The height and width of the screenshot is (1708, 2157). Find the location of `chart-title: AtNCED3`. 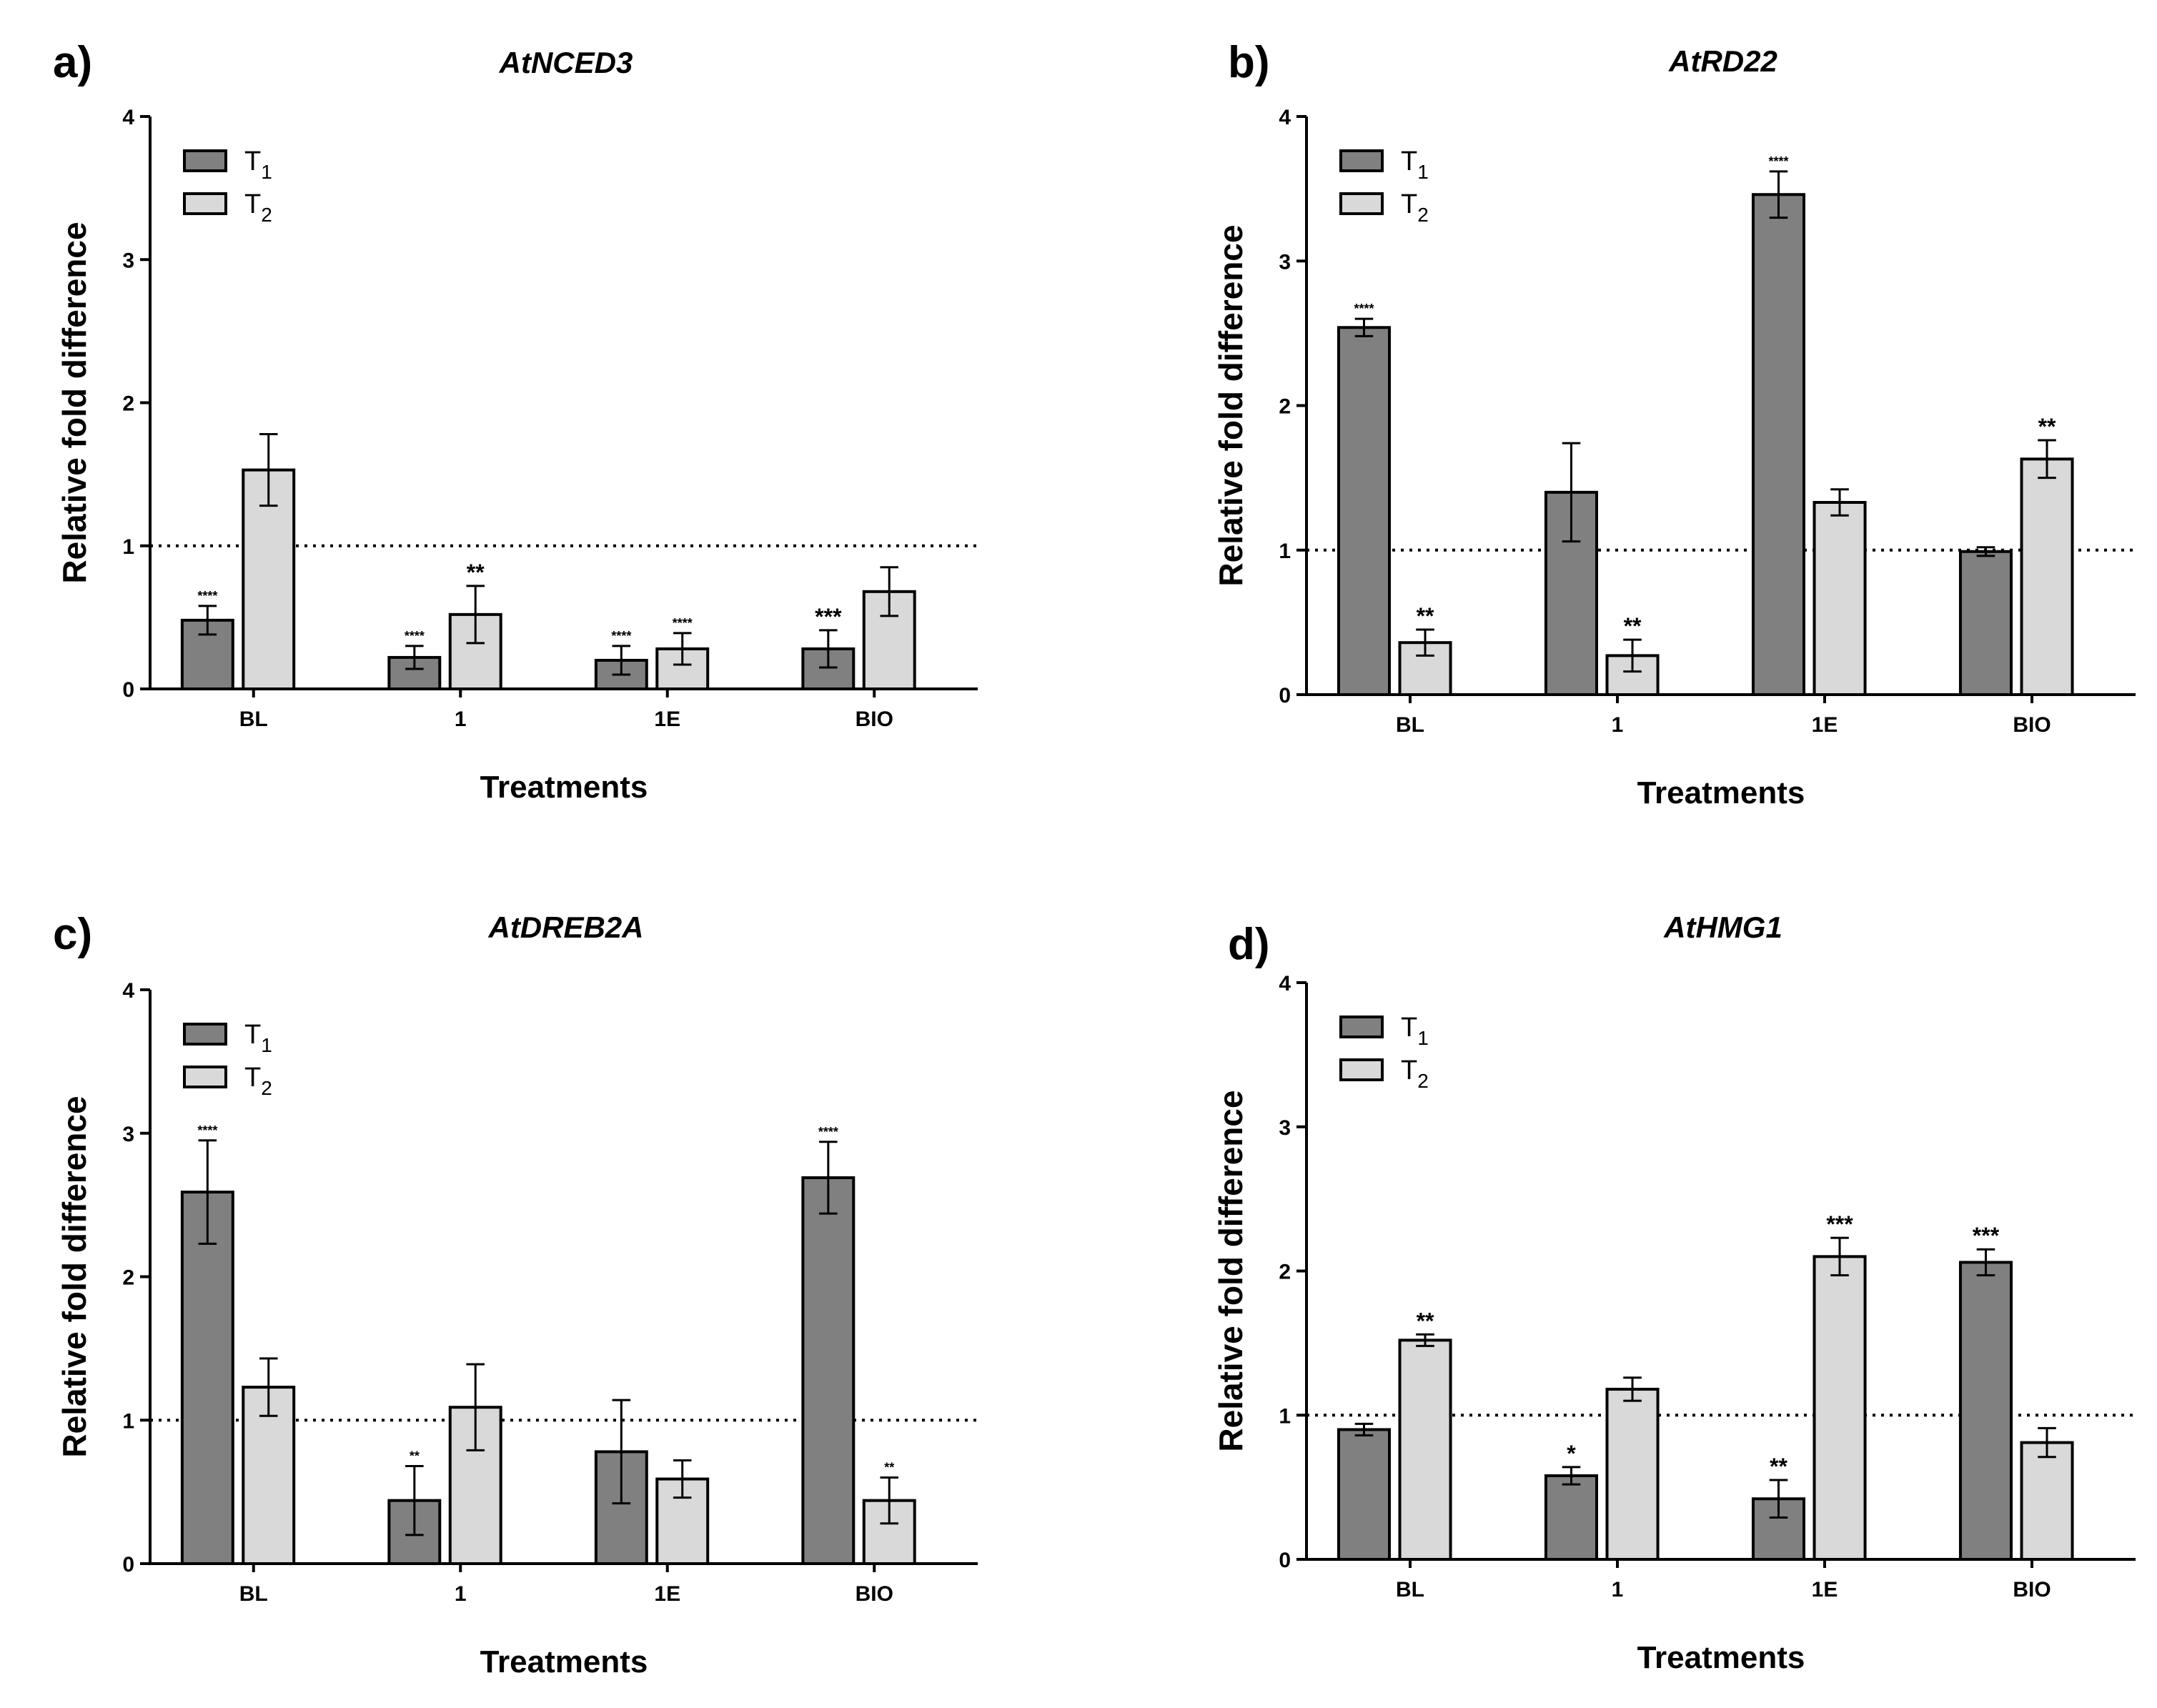

chart-title: AtNCED3 is located at coordinates (566, 63).